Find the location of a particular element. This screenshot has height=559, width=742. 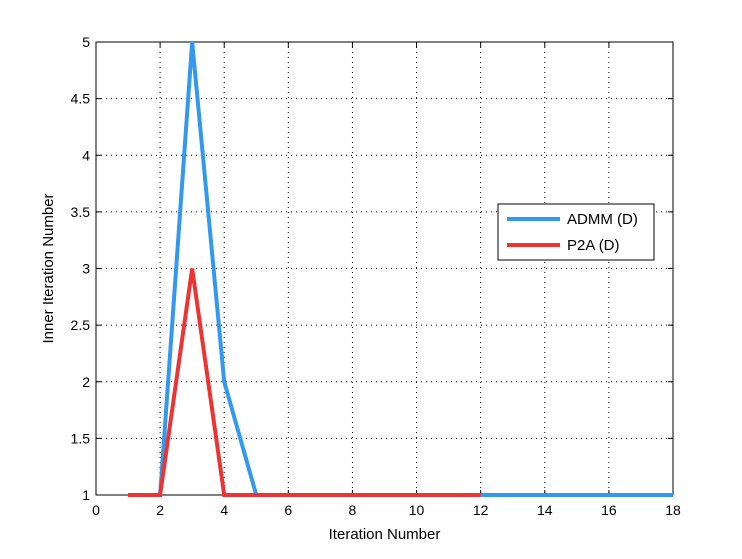

x-tick-labels: 0 2 4 6 8 10 12 14 16 18 is located at coordinates (386, 510).